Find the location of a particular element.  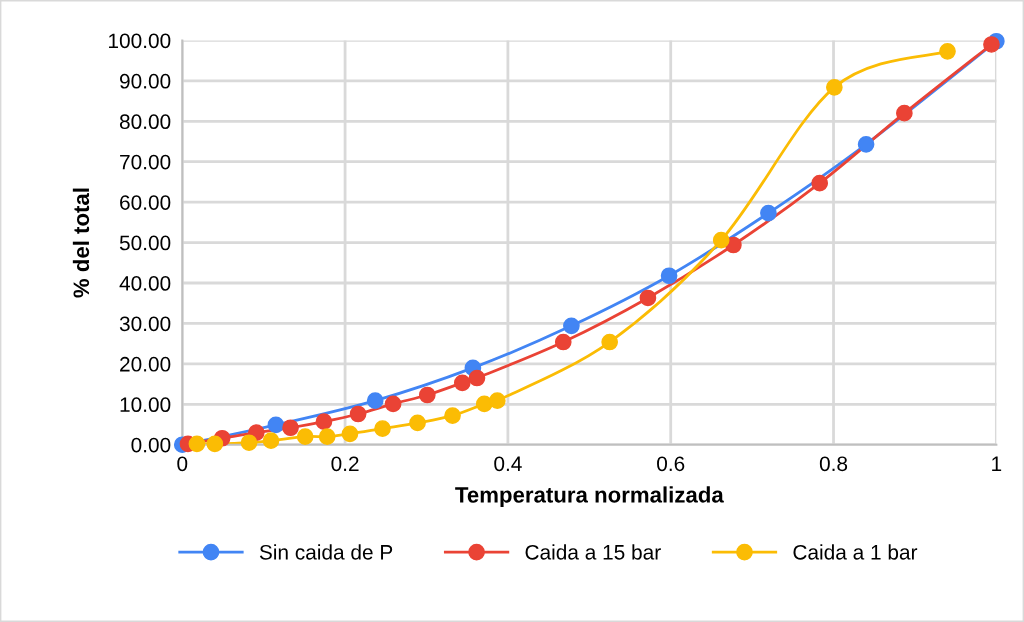

x-tick-label: 0.6 is located at coordinates (671, 464).